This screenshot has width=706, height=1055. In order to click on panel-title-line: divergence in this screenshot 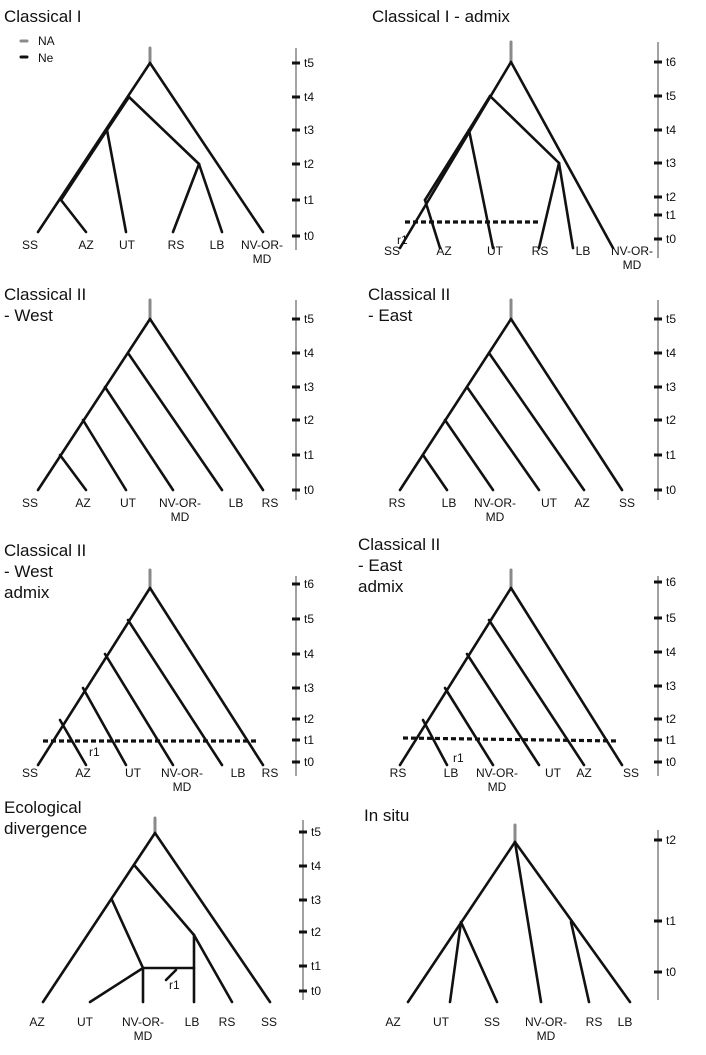, I will do `click(45, 828)`.